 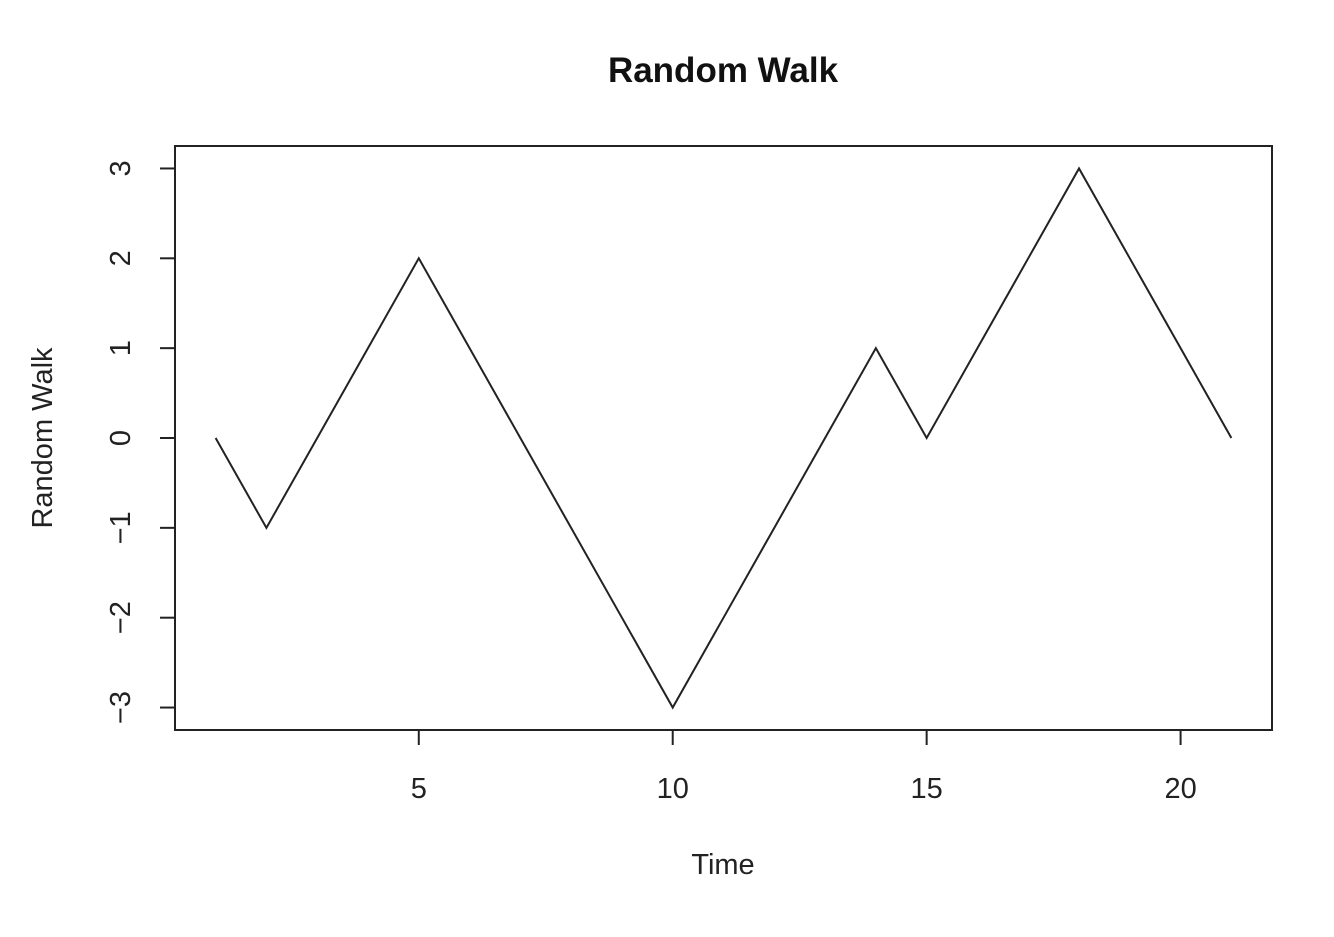 What do you see at coordinates (723, 70) in the screenshot?
I see `chart-title: Random Walk` at bounding box center [723, 70].